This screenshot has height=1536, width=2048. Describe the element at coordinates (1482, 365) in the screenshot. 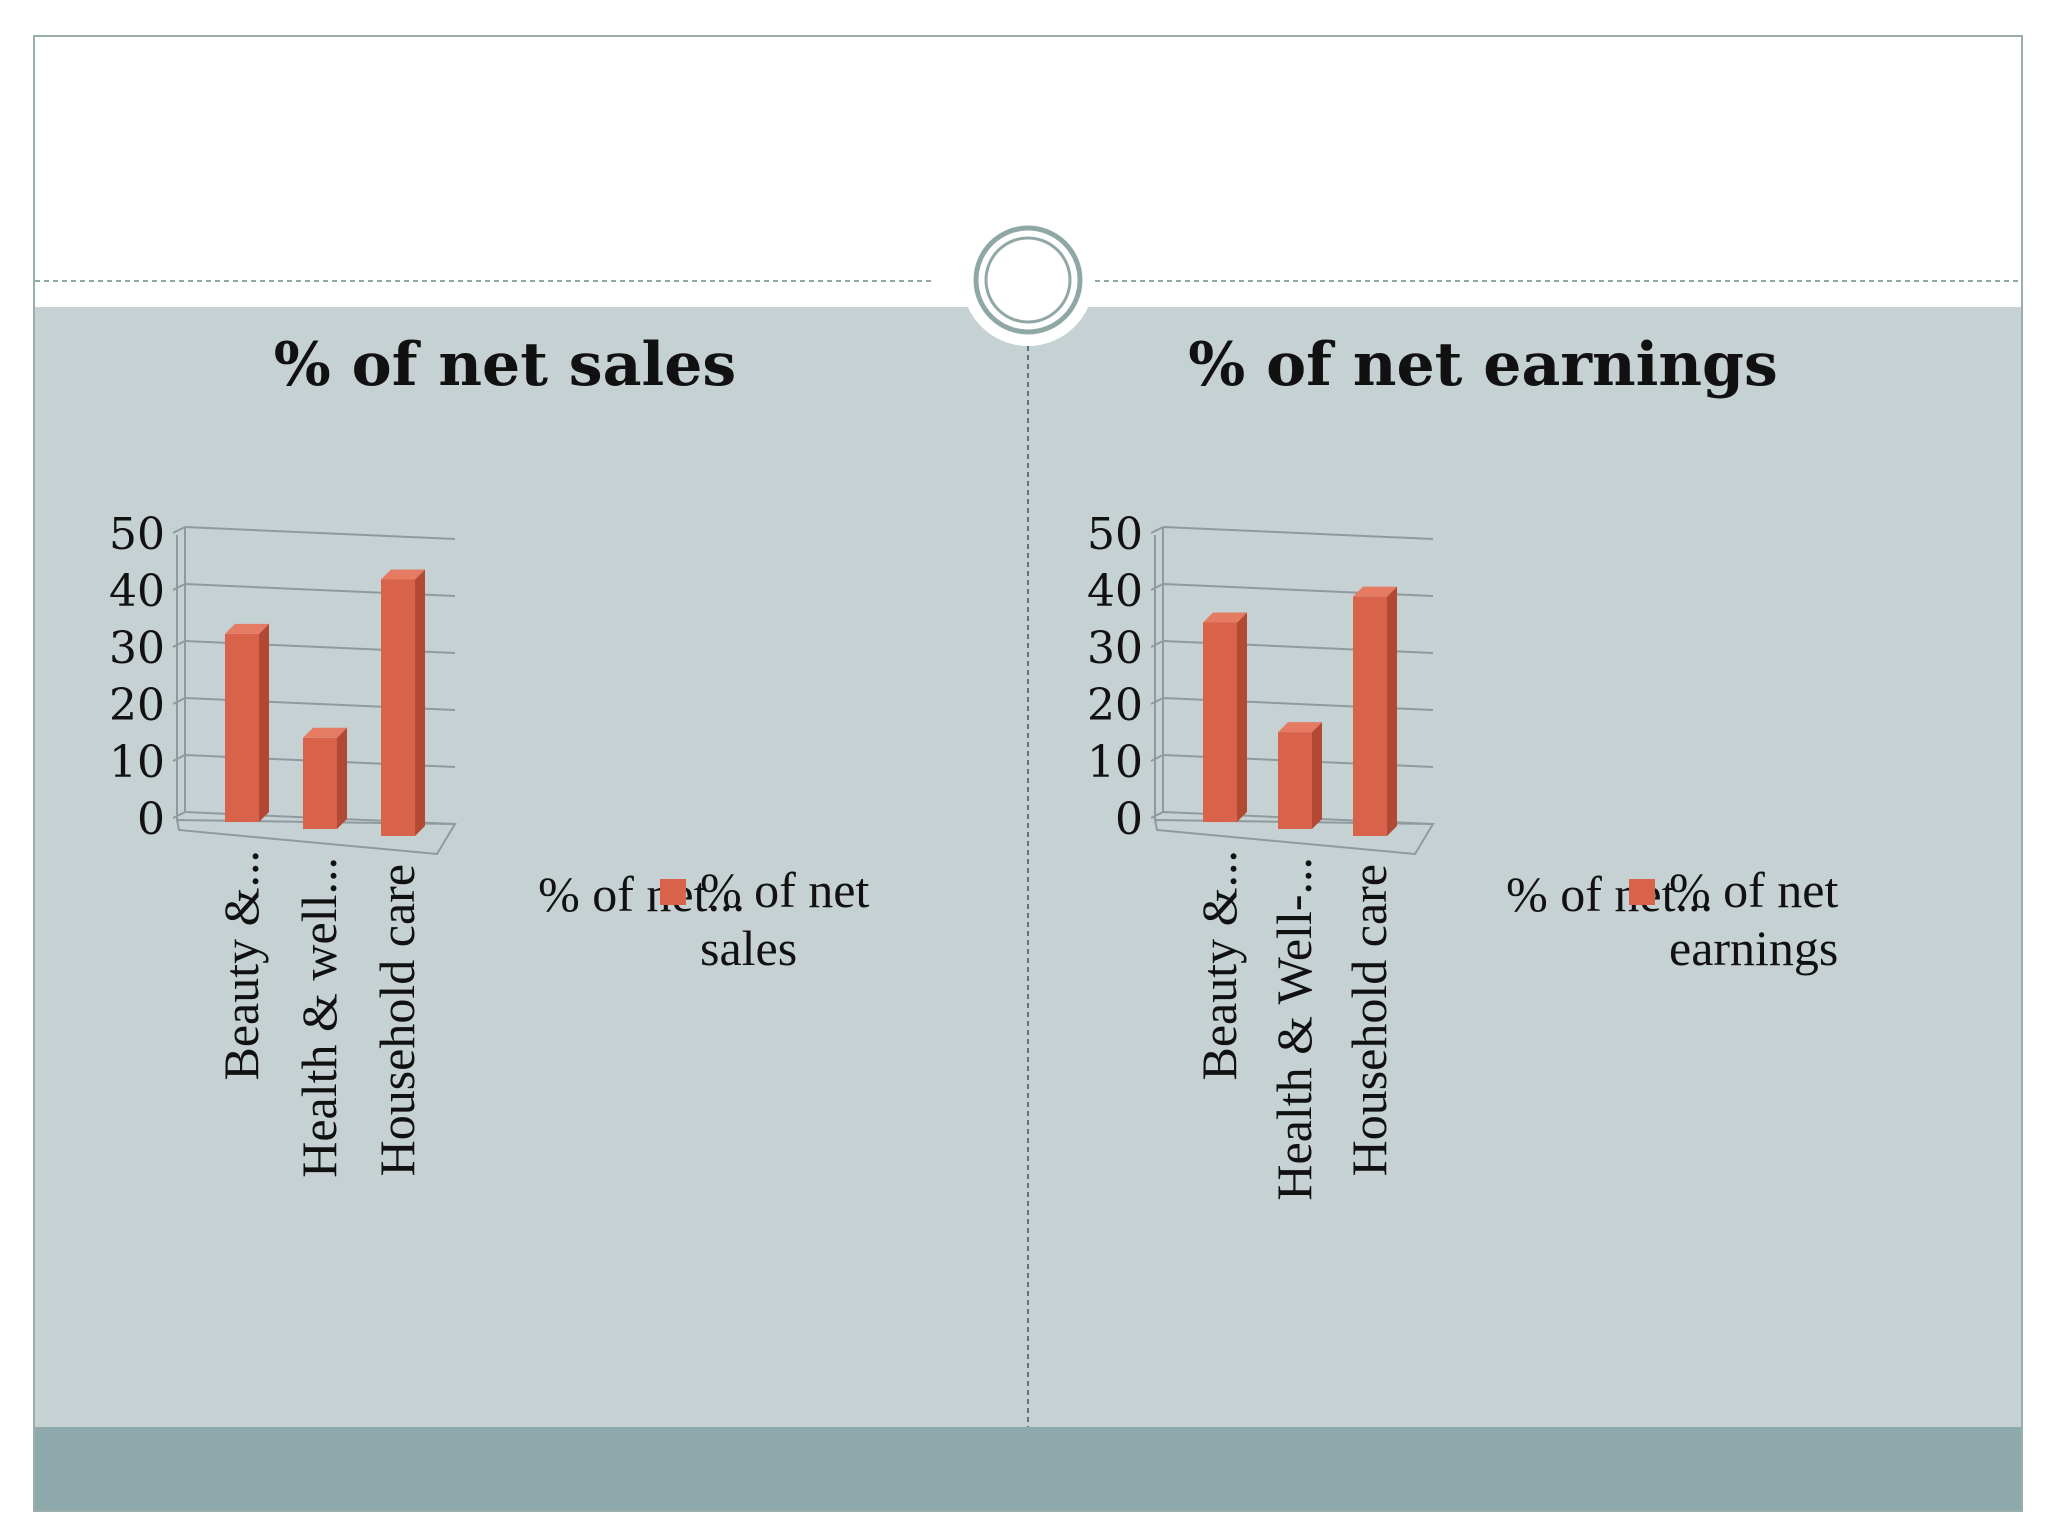

I see `chart-title: % of net earnings` at that location.